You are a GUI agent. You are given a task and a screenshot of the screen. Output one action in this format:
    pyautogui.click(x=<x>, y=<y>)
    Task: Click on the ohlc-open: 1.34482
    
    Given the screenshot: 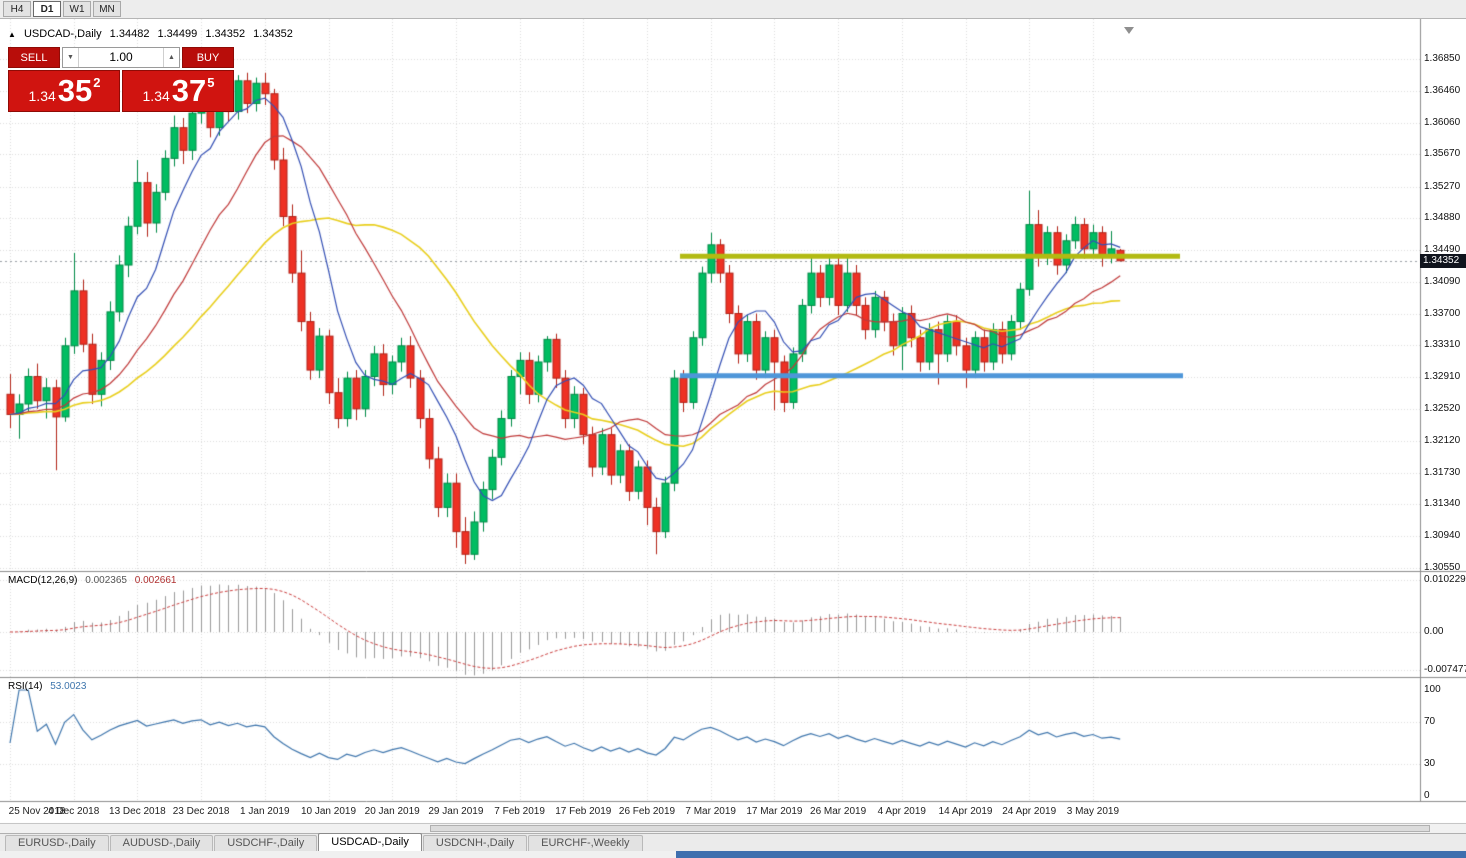 What is the action you would take?
    pyautogui.click(x=129, y=34)
    